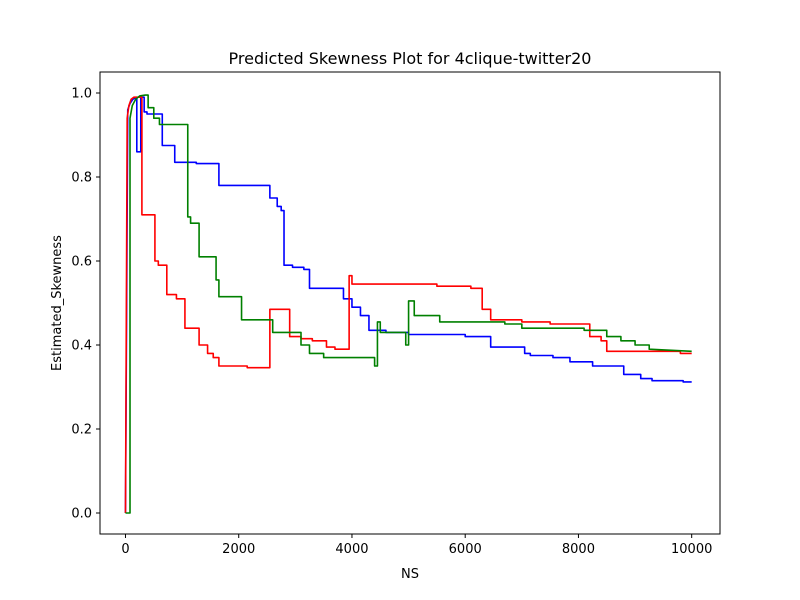  What do you see at coordinates (81, 514) in the screenshot?
I see `y-tick-label: 0.0` at bounding box center [81, 514].